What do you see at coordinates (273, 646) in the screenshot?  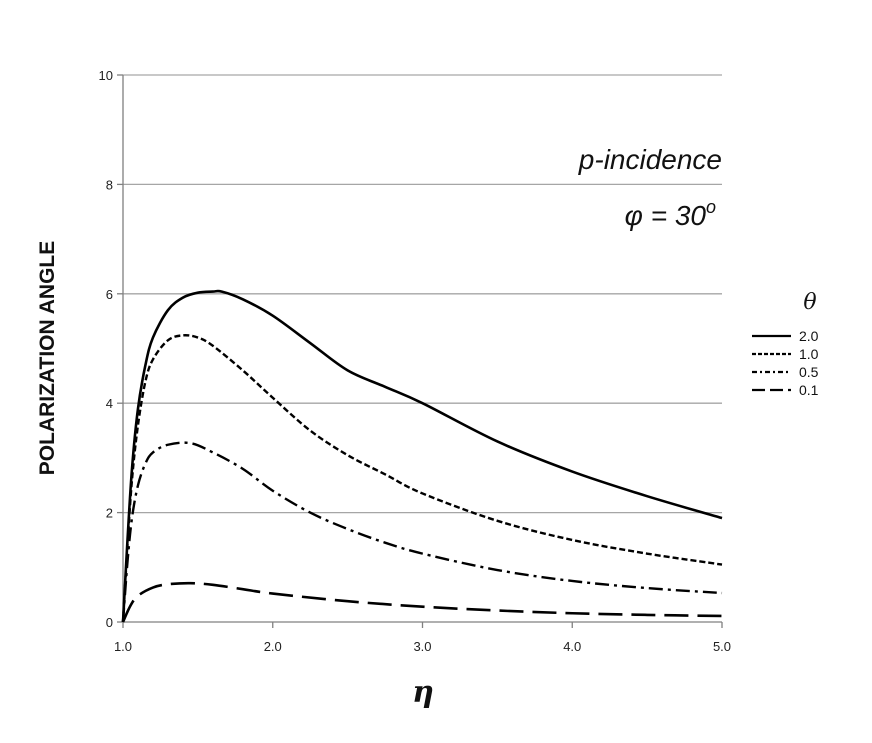 I see `x-tick-label-2.0: 2.0` at bounding box center [273, 646].